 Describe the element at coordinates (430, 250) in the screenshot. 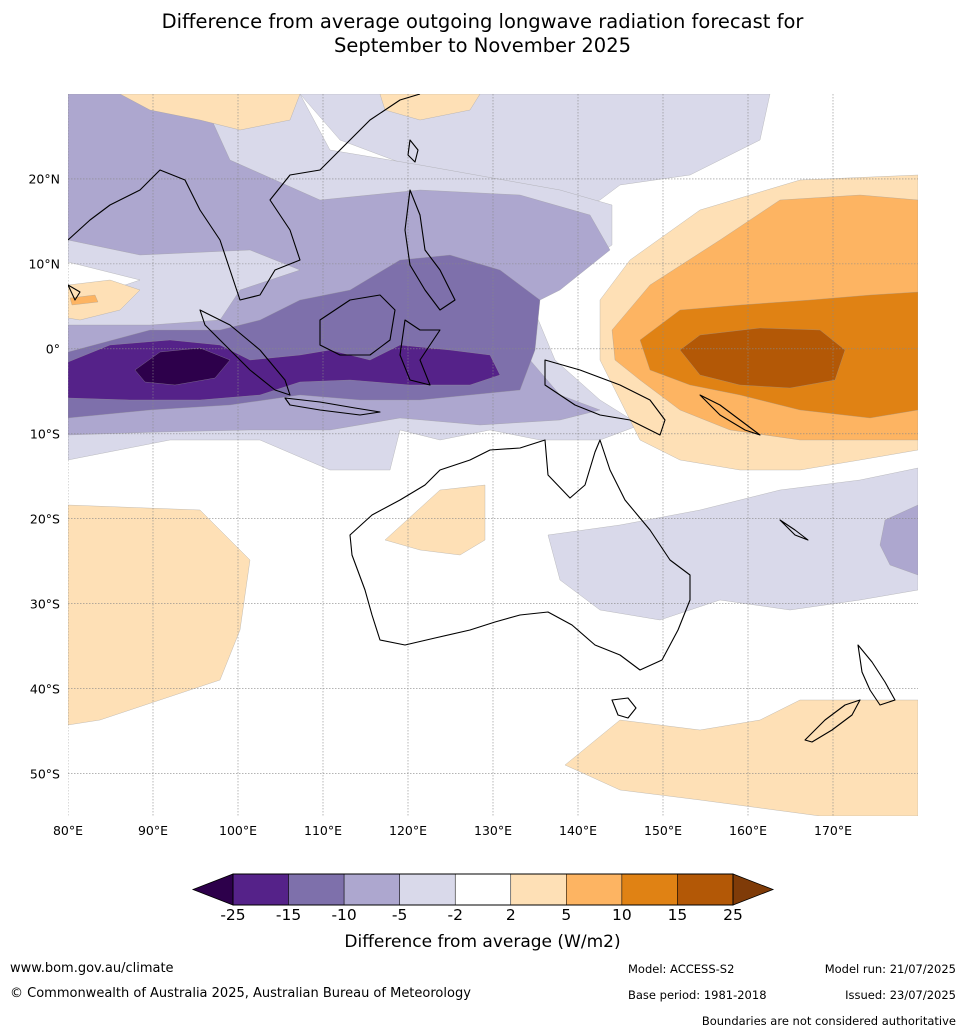

I see `coastline-philippines` at that location.